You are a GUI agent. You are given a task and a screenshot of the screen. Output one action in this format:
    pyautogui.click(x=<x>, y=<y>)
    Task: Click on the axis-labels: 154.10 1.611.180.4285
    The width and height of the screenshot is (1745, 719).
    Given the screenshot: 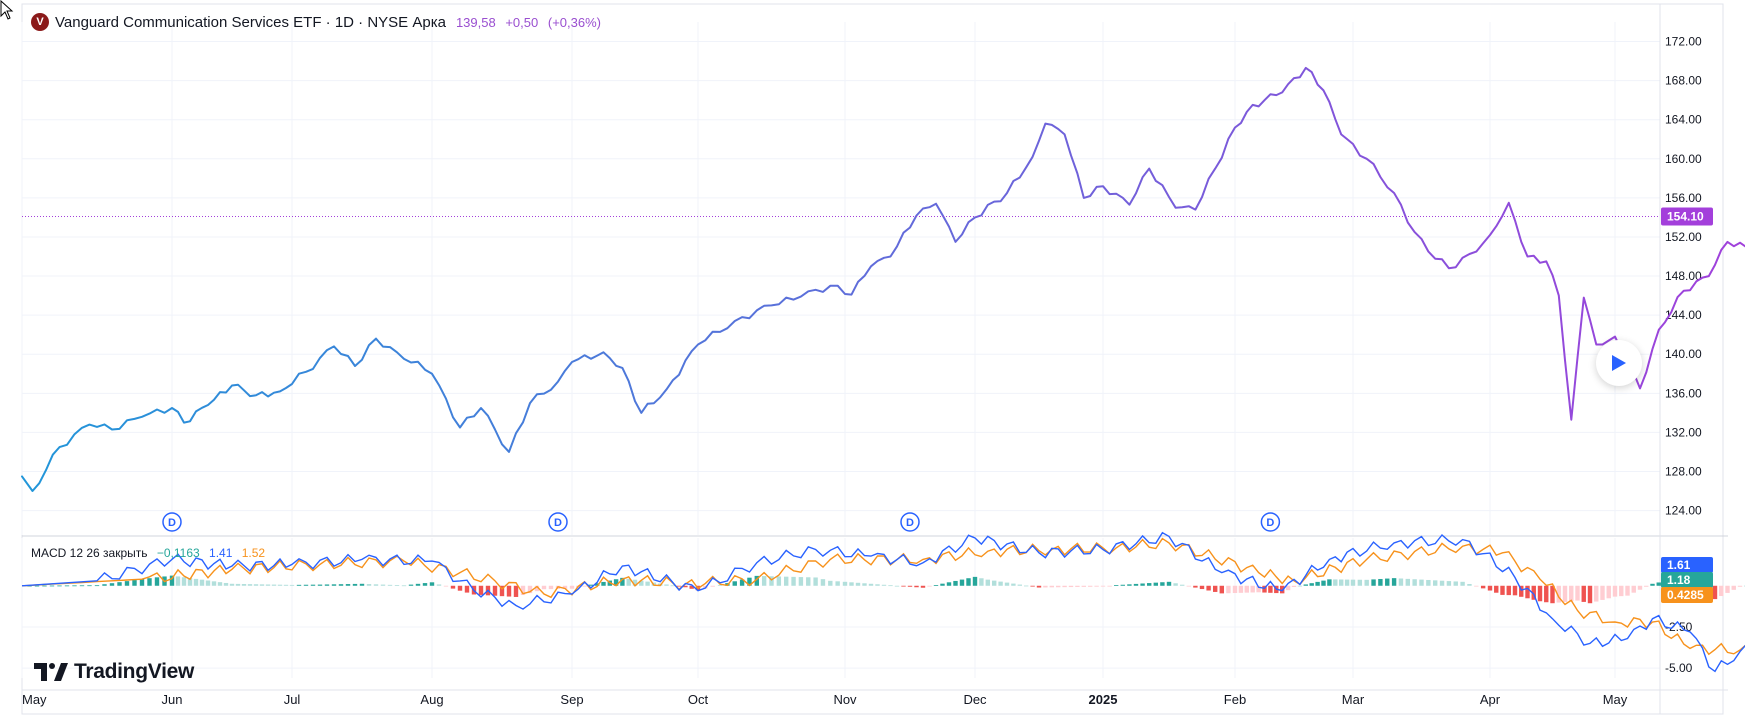 What is the action you would take?
    pyautogui.click(x=1687, y=405)
    